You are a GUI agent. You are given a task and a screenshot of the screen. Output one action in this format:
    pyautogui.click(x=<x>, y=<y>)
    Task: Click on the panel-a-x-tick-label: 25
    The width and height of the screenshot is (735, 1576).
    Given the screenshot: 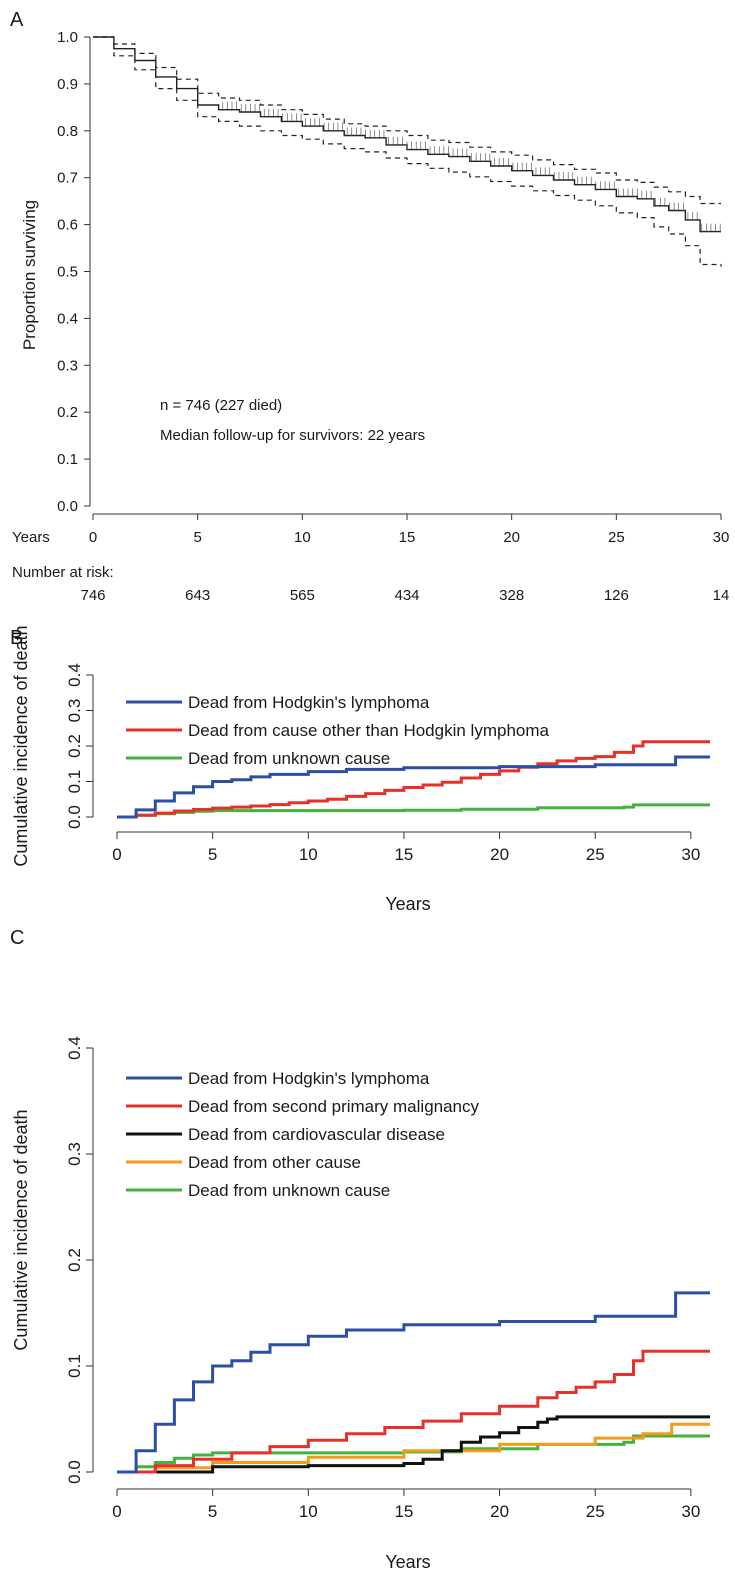 What is the action you would take?
    pyautogui.click(x=616, y=537)
    